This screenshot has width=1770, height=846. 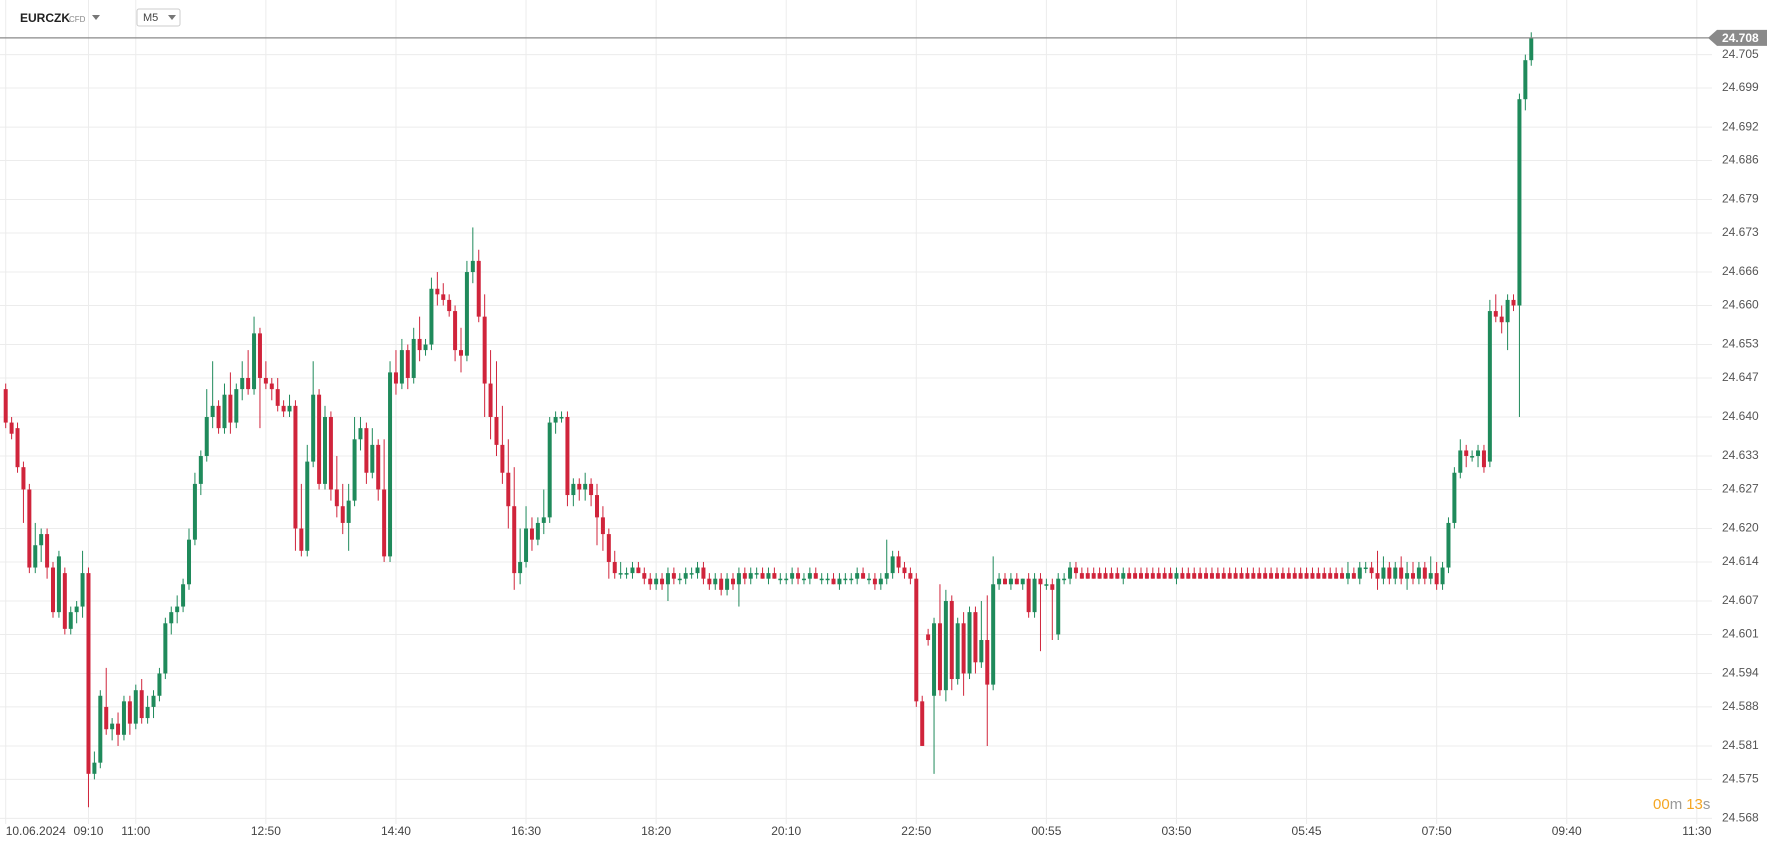 I want to click on last-price-tag, so click(x=1737, y=37).